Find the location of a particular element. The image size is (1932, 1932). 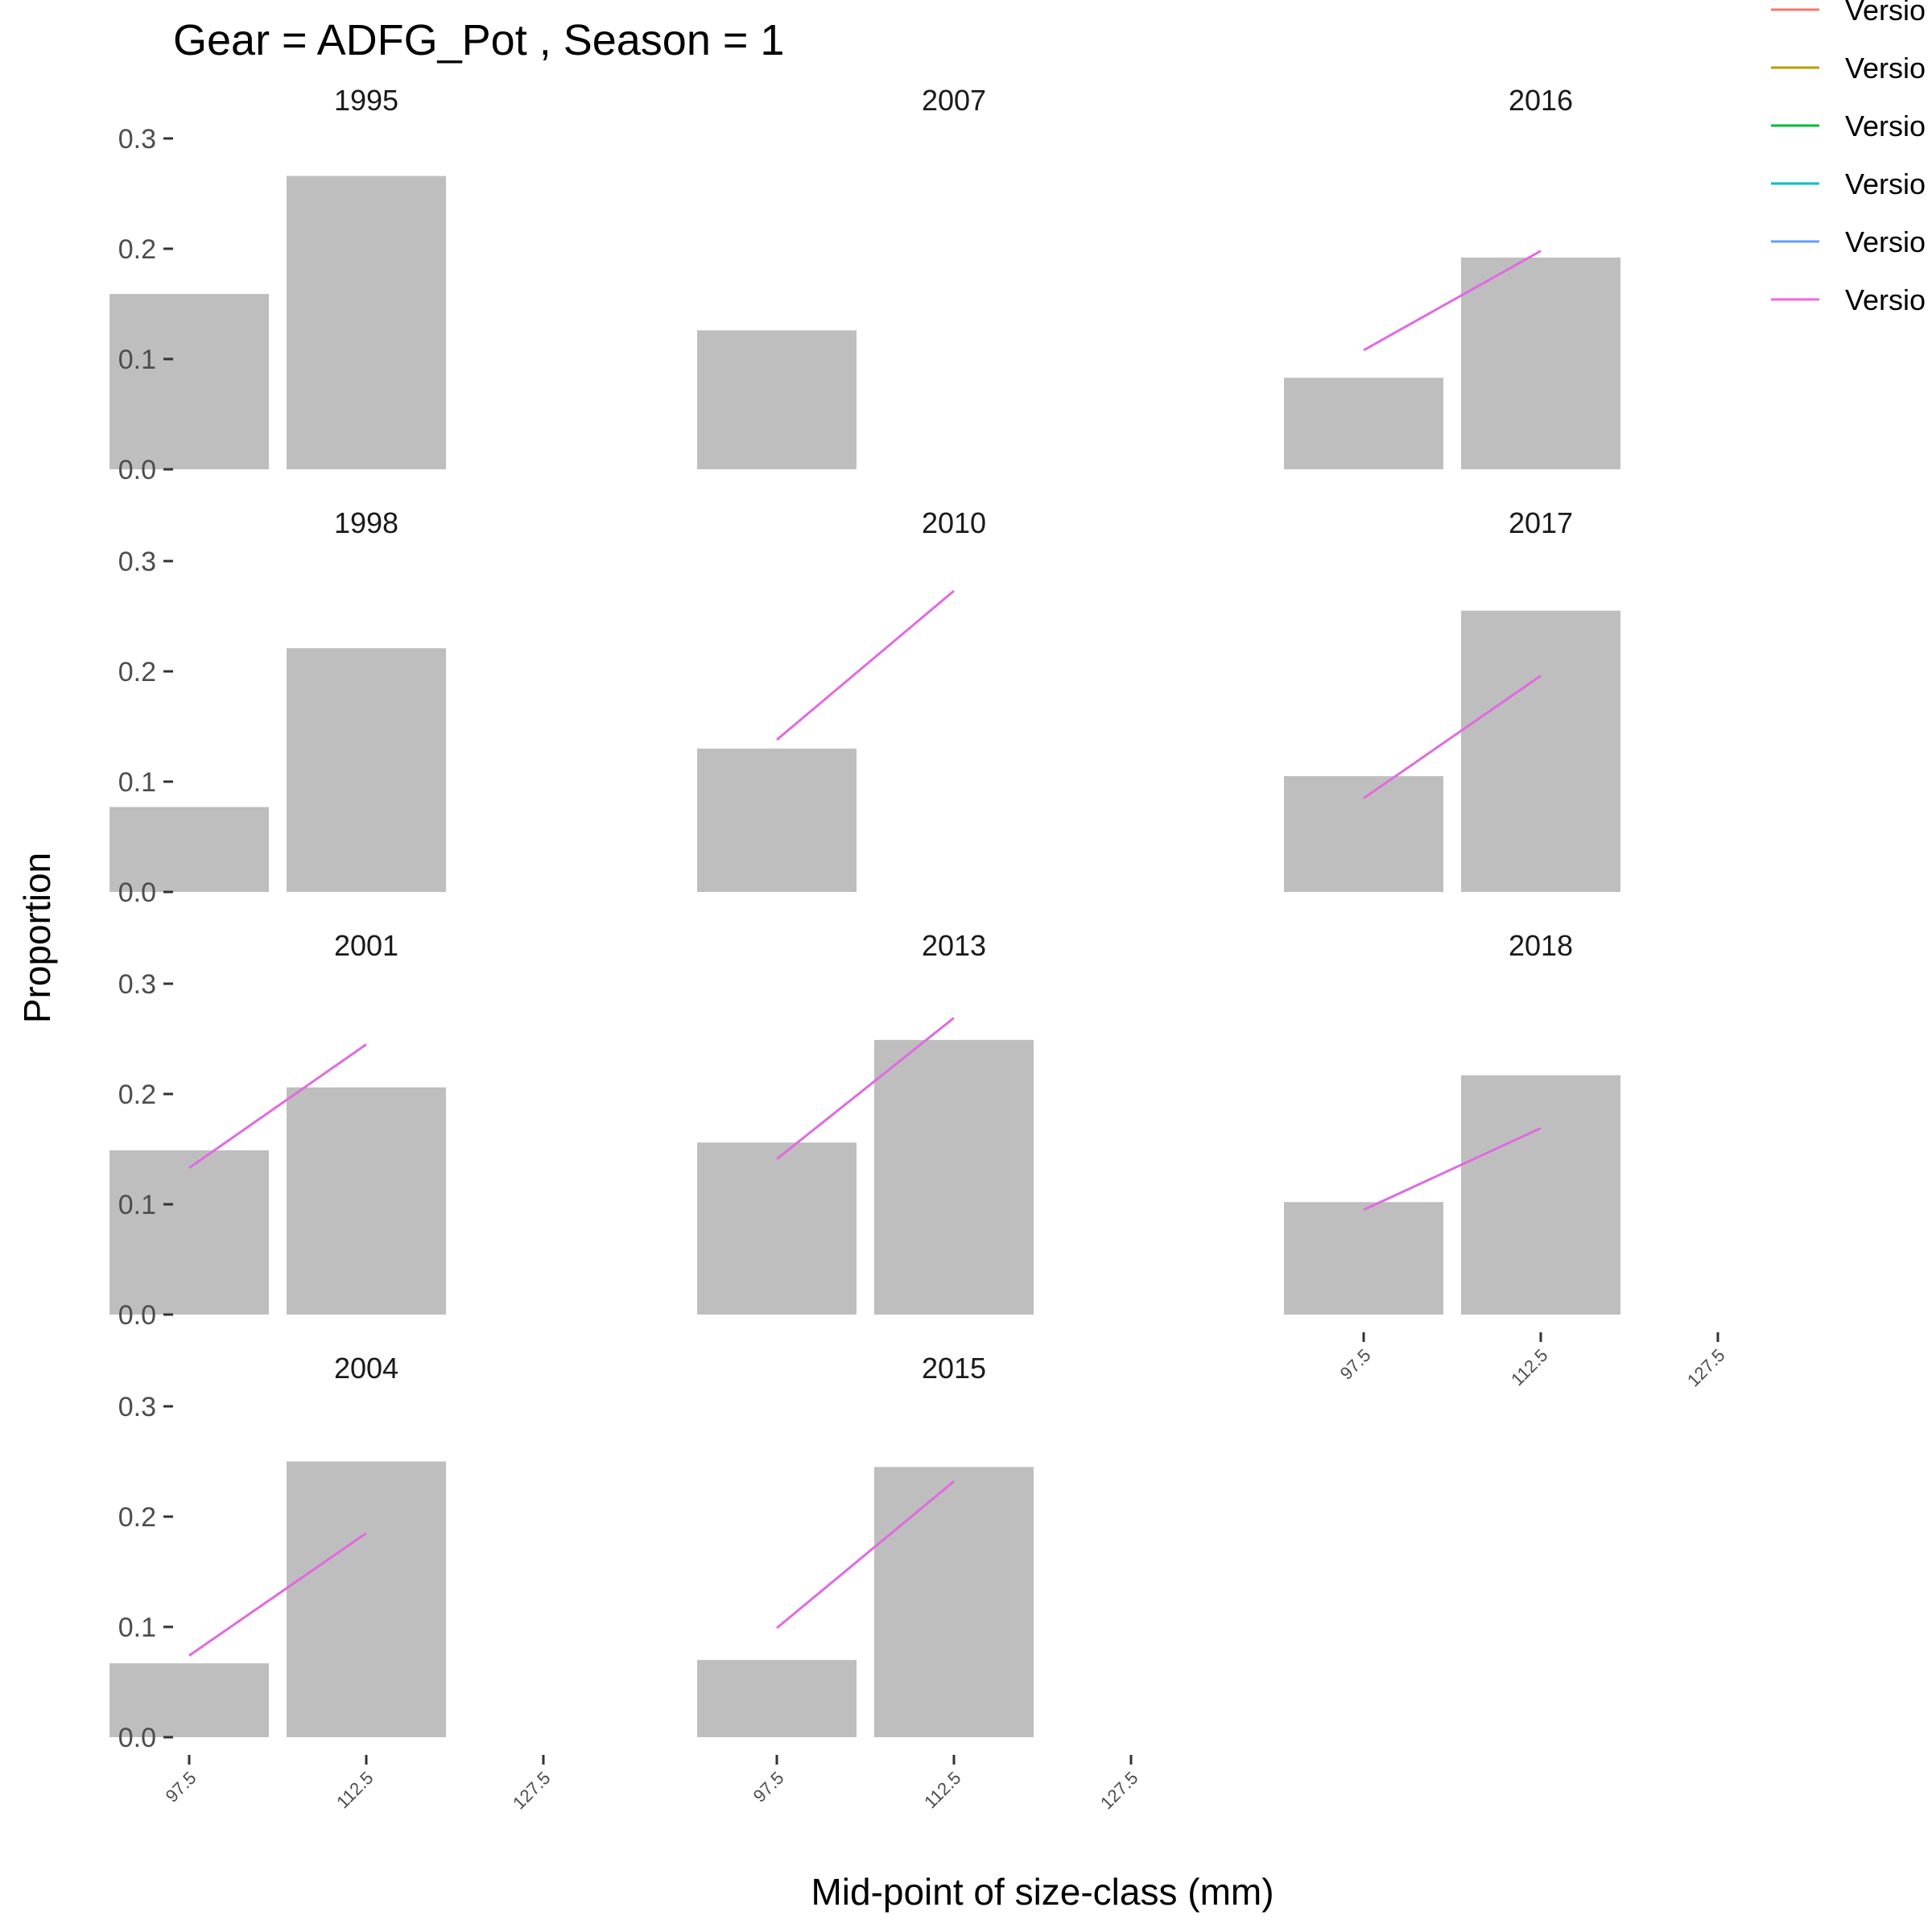

panel-2013: 2013 is located at coordinates (865, 1122).